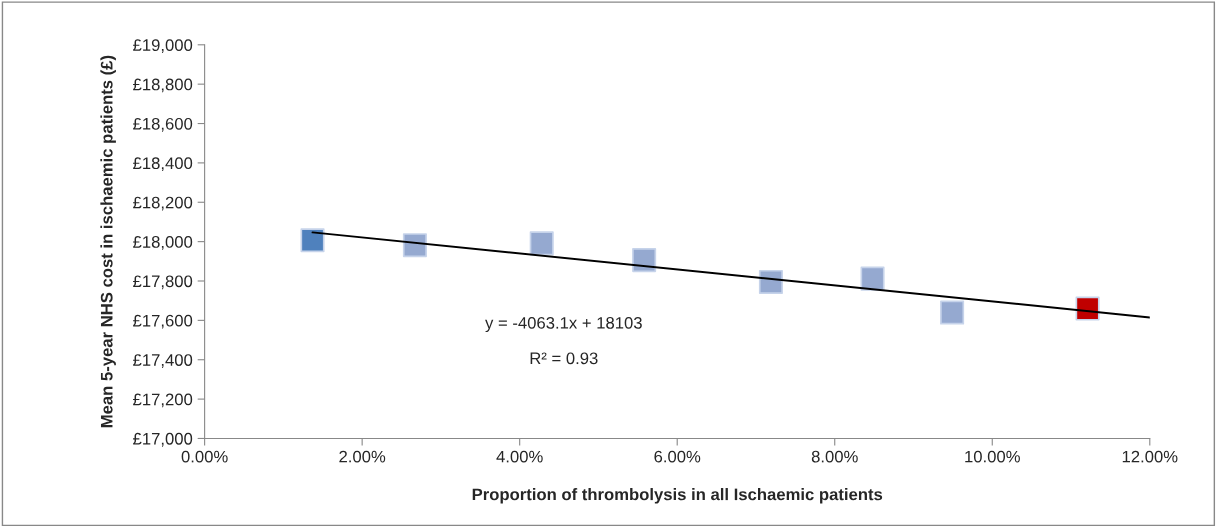 The height and width of the screenshot is (527, 1218). Describe the element at coordinates (163, 400) in the screenshot. I see `y-tick-label: £17,200` at that location.